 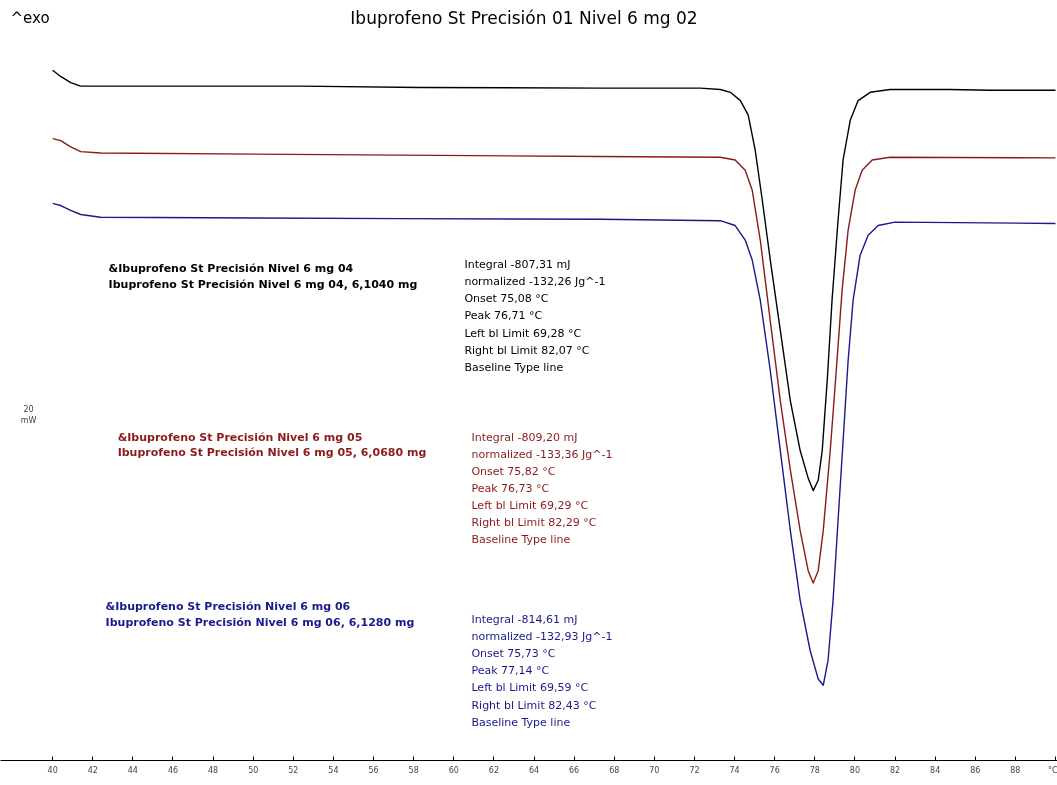 I want to click on x-tick-label: 72, so click(x=694, y=770).